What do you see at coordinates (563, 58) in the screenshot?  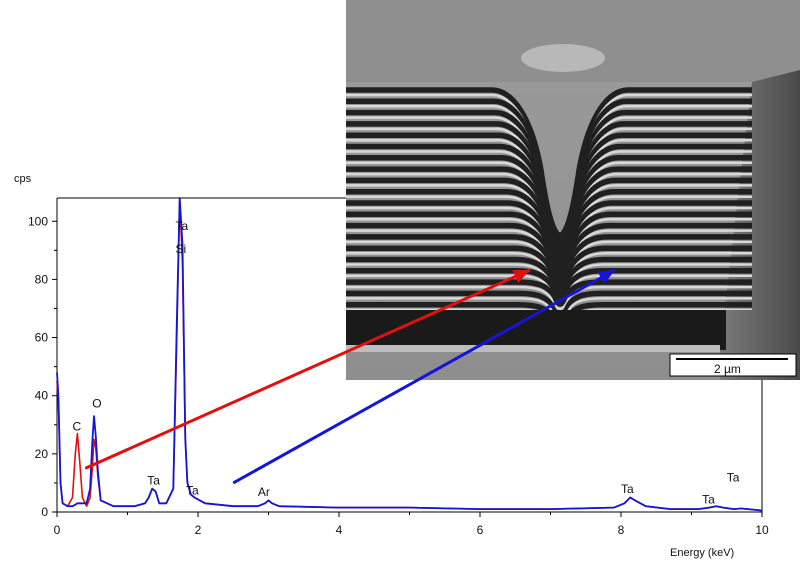 I see `defect-particle` at bounding box center [563, 58].